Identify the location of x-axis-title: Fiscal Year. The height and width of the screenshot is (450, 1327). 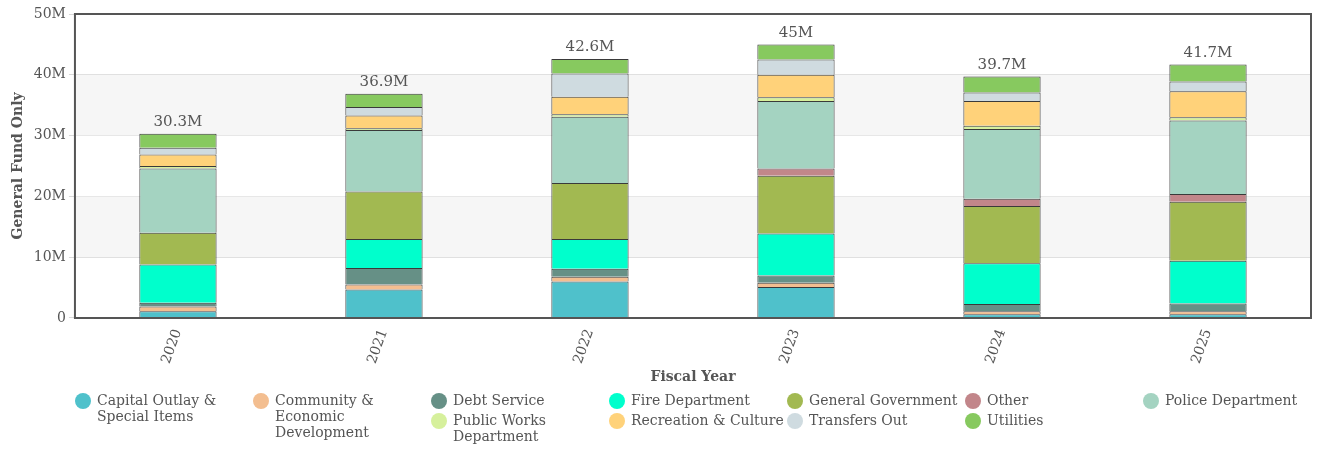
(693, 376).